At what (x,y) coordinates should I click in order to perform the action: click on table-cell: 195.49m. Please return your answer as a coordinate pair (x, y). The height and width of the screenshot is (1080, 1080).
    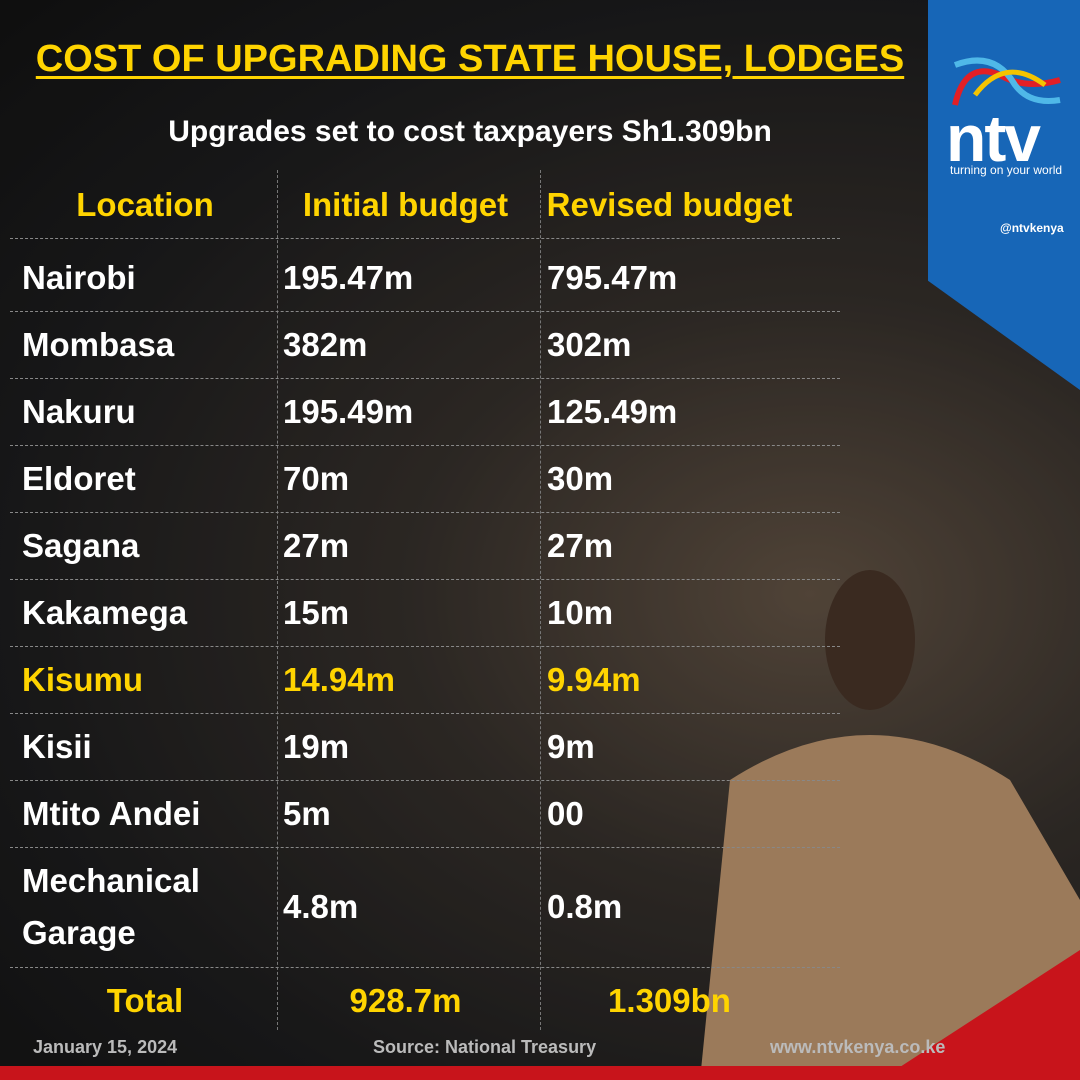
    Looking at the image, I should click on (348, 411).